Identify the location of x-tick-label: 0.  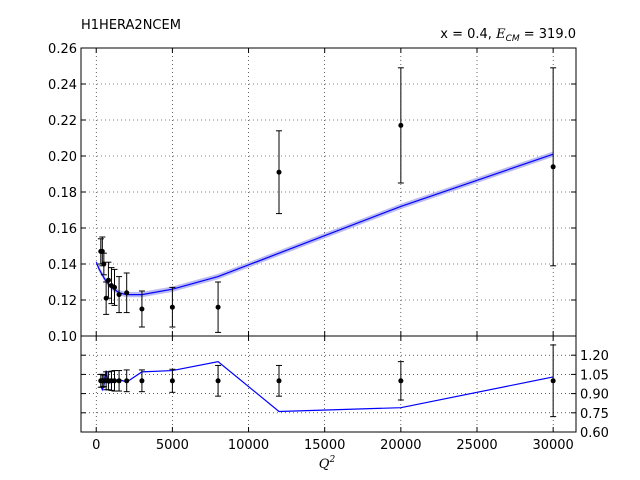
(96, 445).